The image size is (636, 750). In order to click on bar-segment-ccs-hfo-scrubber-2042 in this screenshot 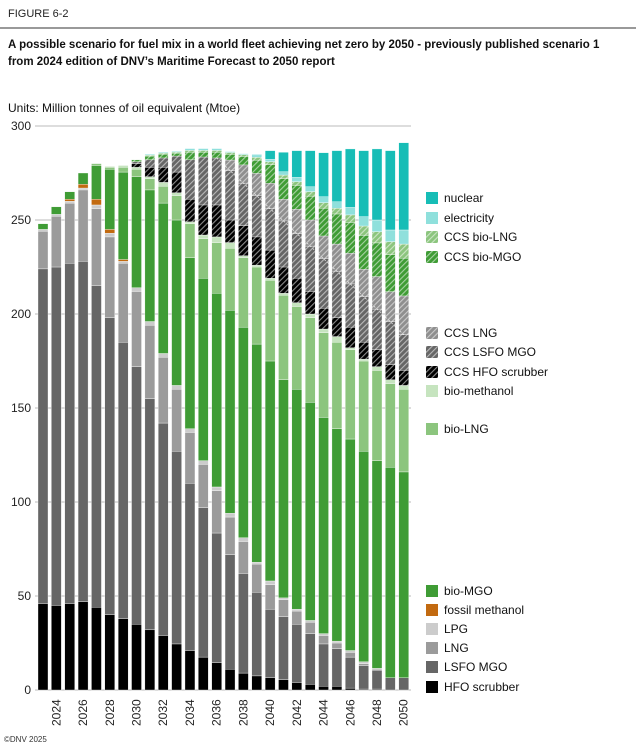, I will do `click(297, 290)`.